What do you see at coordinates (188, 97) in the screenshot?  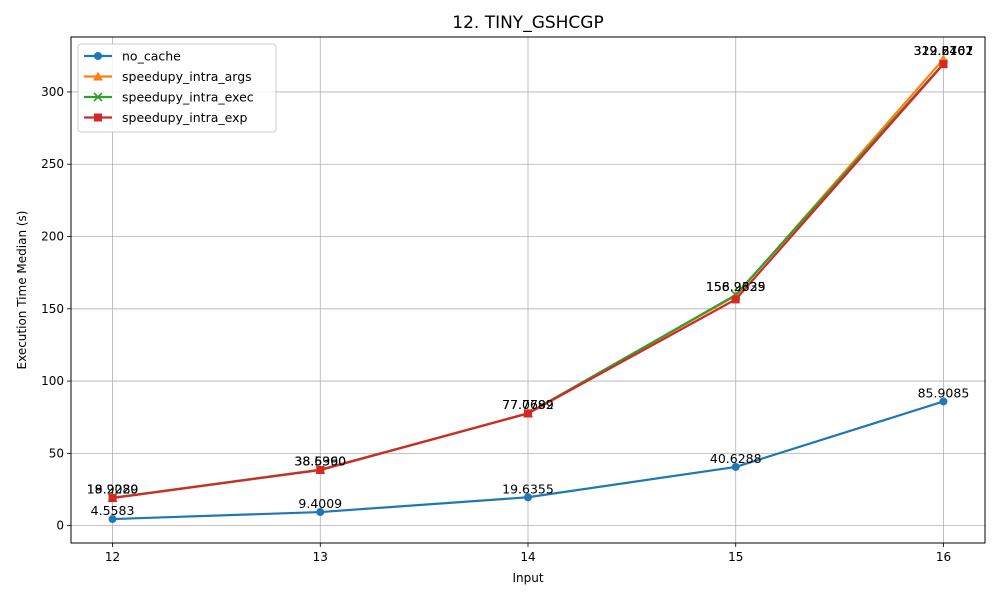 I see `legend-label: speedupy_intra_exec` at bounding box center [188, 97].